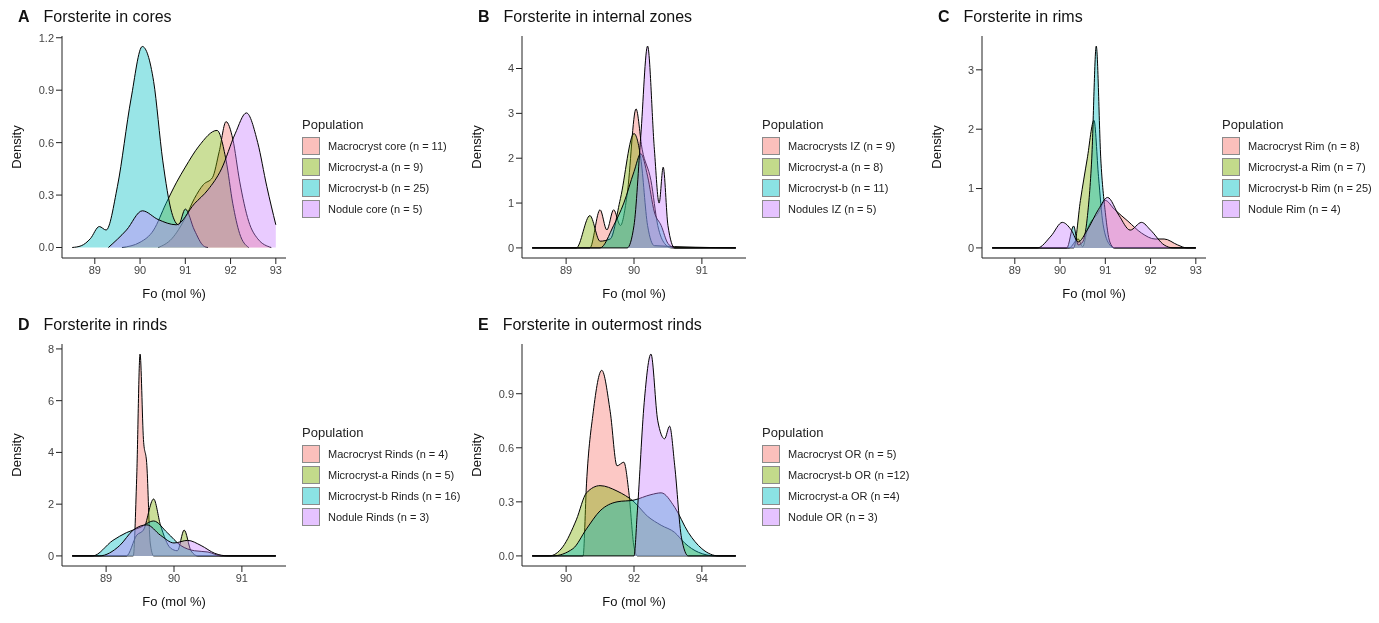 The width and height of the screenshot is (1379, 623). What do you see at coordinates (483, 324) in the screenshot?
I see `text: E` at bounding box center [483, 324].